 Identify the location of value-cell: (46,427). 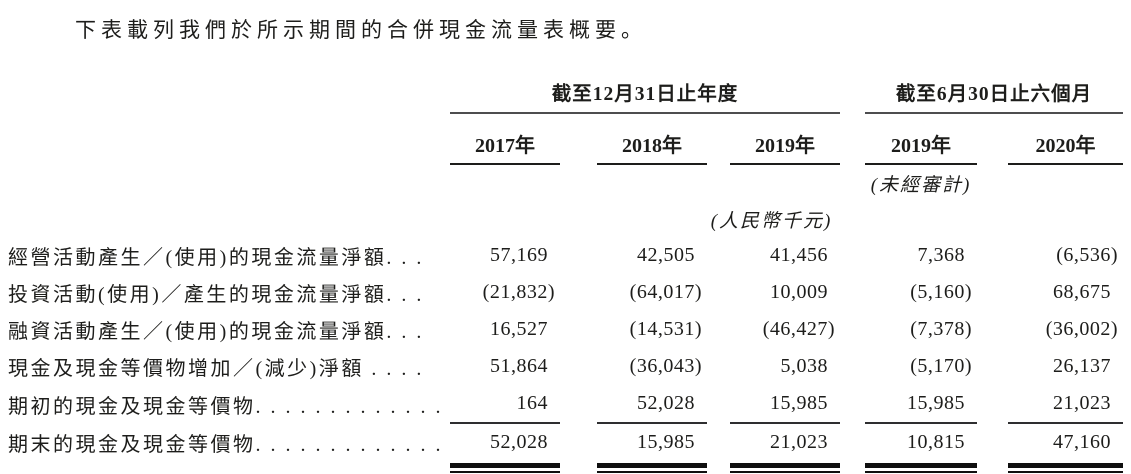
(799, 329).